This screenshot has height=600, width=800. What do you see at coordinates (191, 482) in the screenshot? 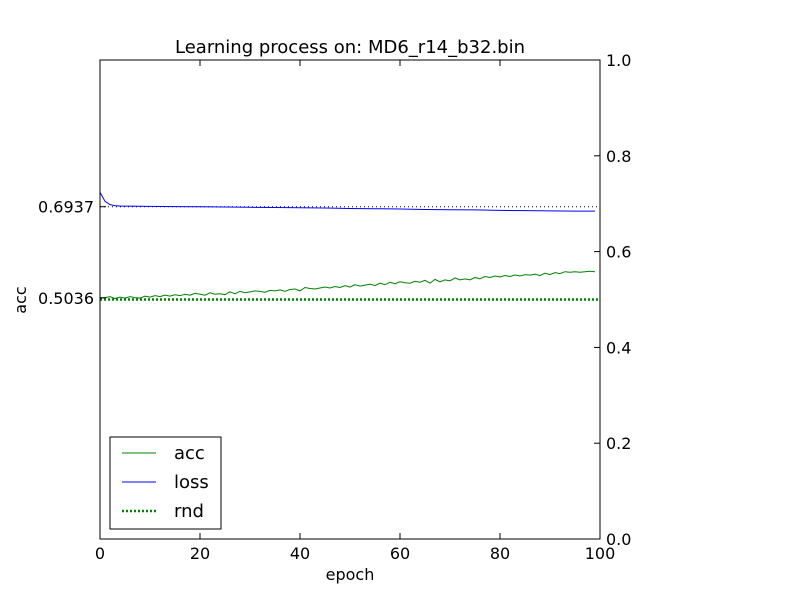
I see `legend-label-loss: loss` at bounding box center [191, 482].